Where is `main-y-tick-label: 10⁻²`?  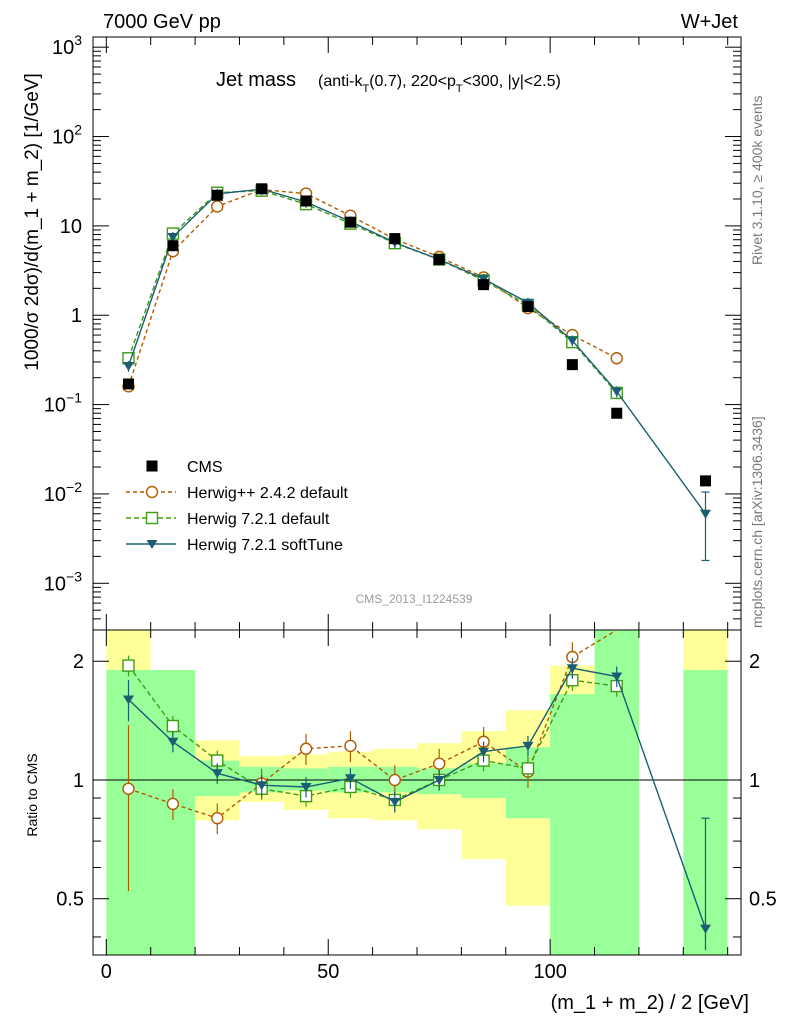 main-y-tick-label: 10⁻² is located at coordinates (63, 492).